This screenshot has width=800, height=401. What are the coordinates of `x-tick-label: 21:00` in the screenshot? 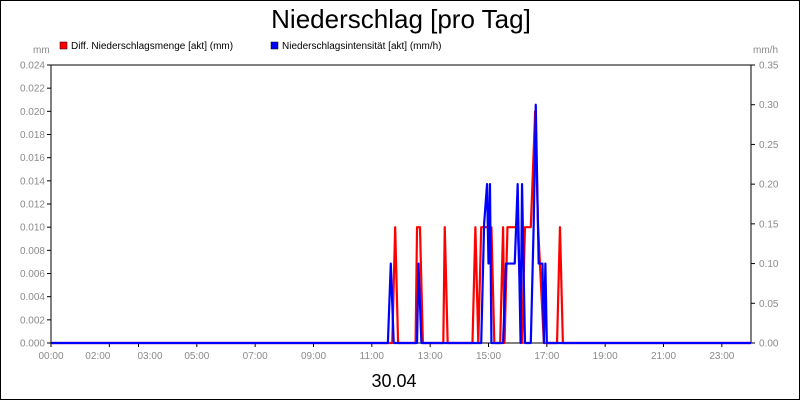 It's located at (663, 356).